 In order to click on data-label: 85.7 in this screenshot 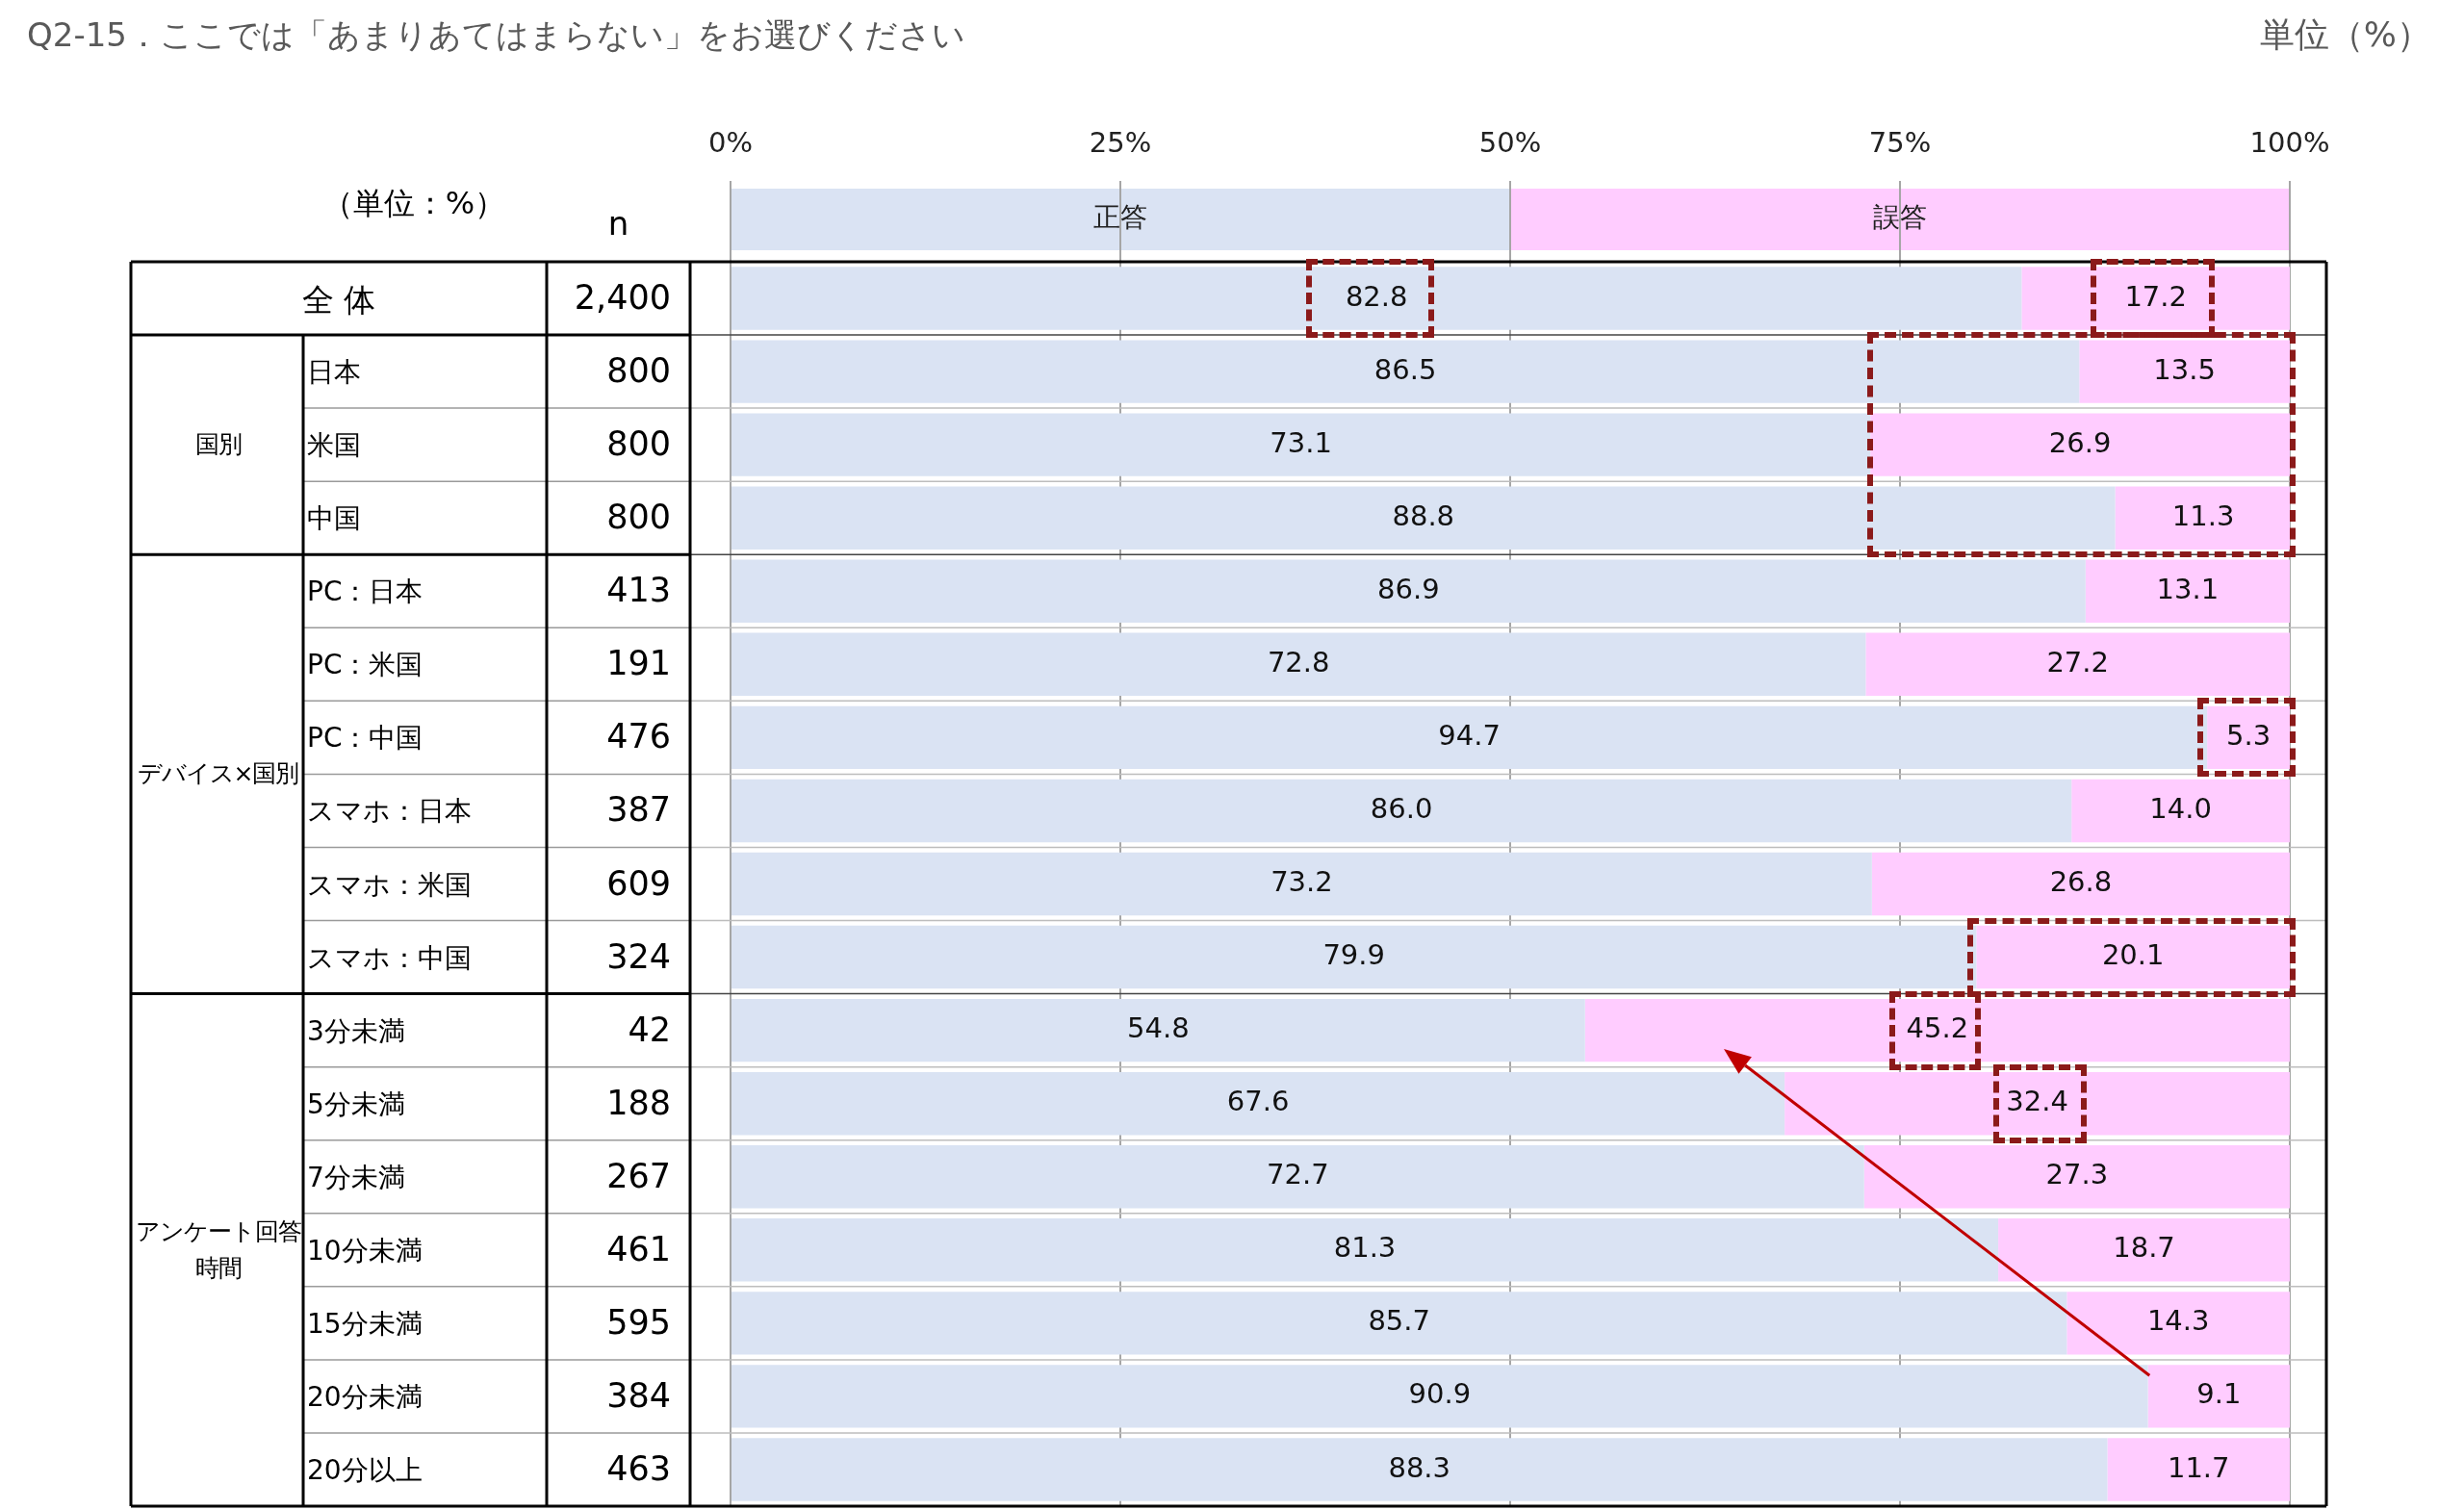, I will do `click(1399, 1321)`.